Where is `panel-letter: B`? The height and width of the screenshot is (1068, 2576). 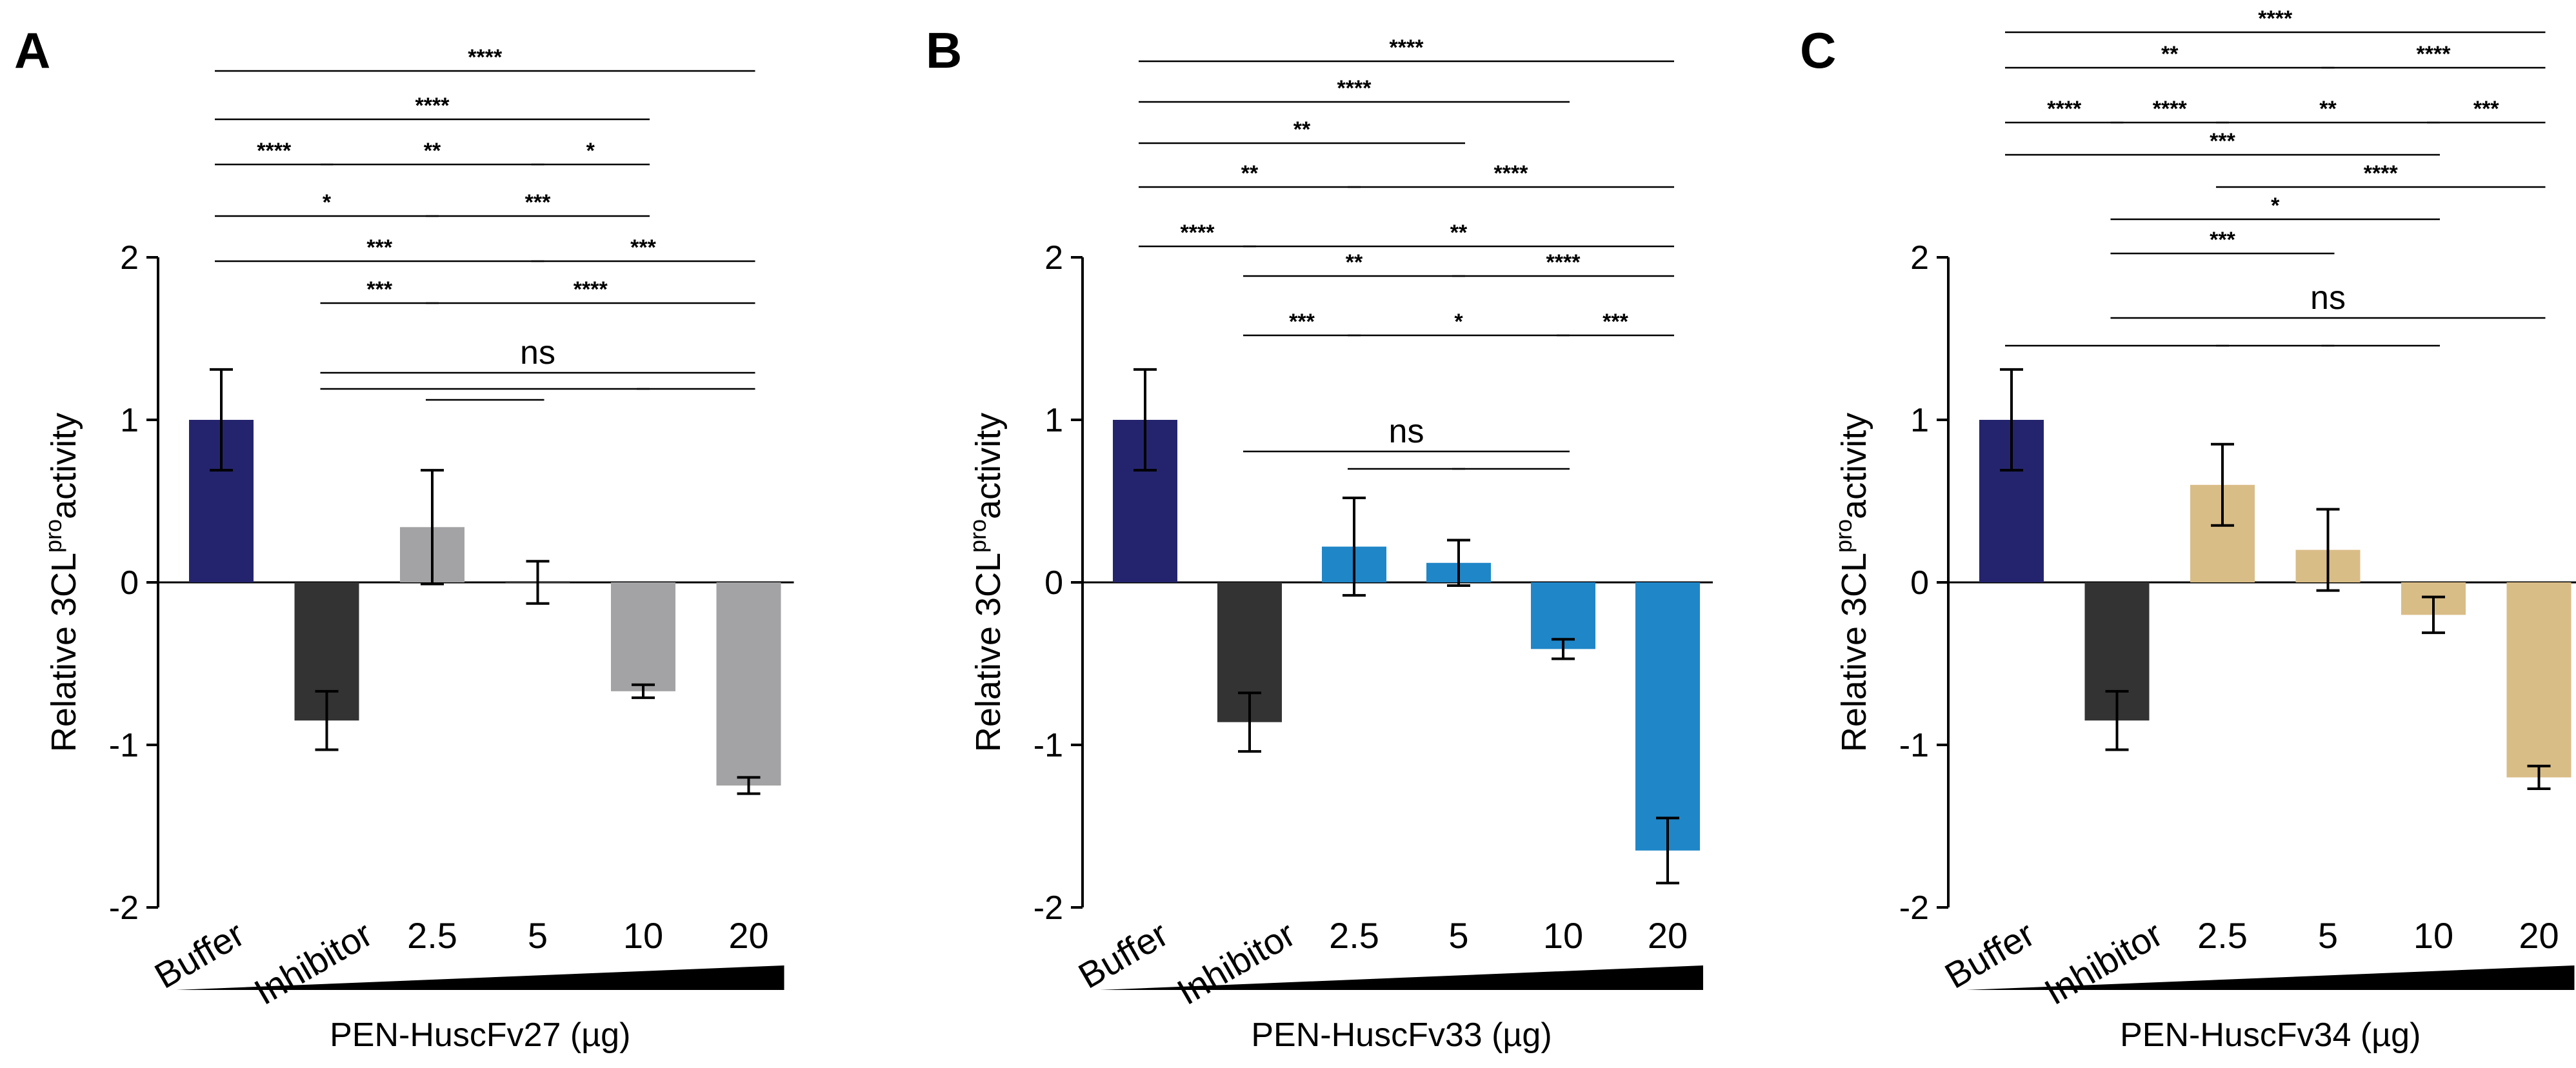
panel-letter: B is located at coordinates (944, 50).